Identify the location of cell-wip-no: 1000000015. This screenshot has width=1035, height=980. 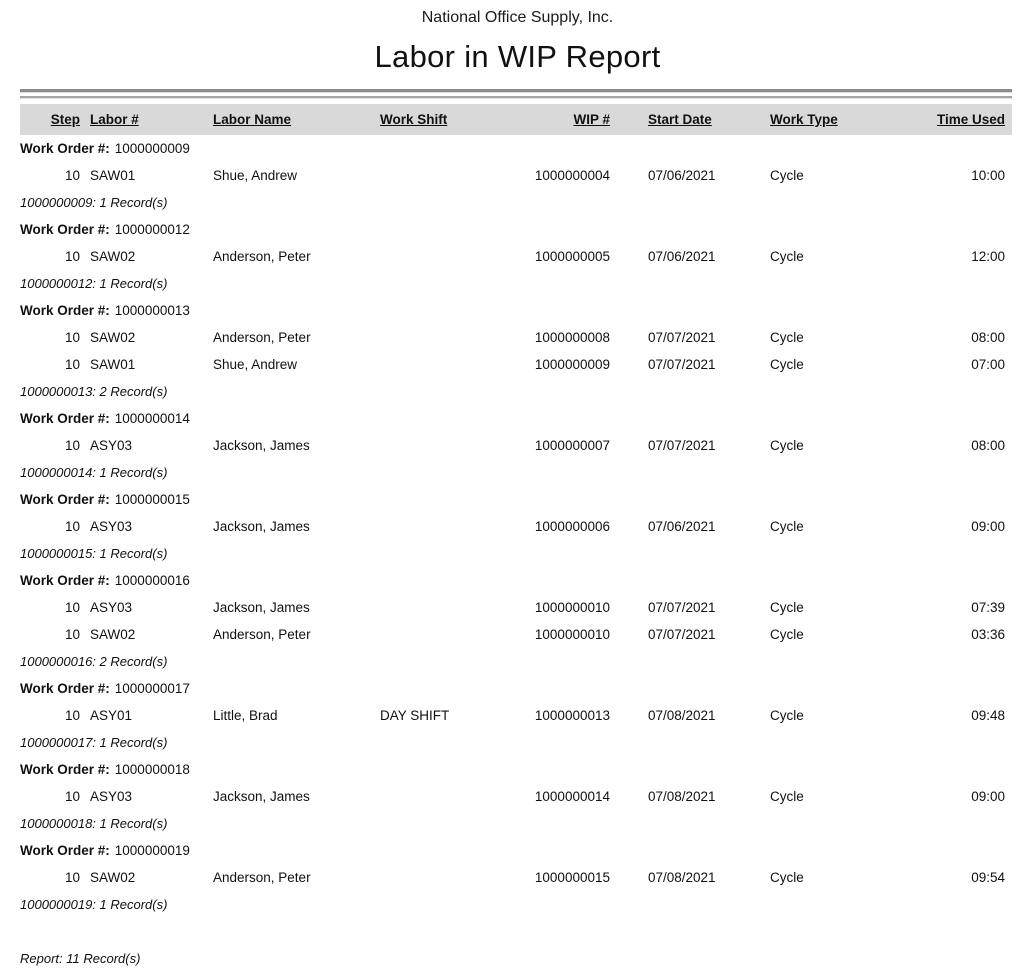
(572, 877).